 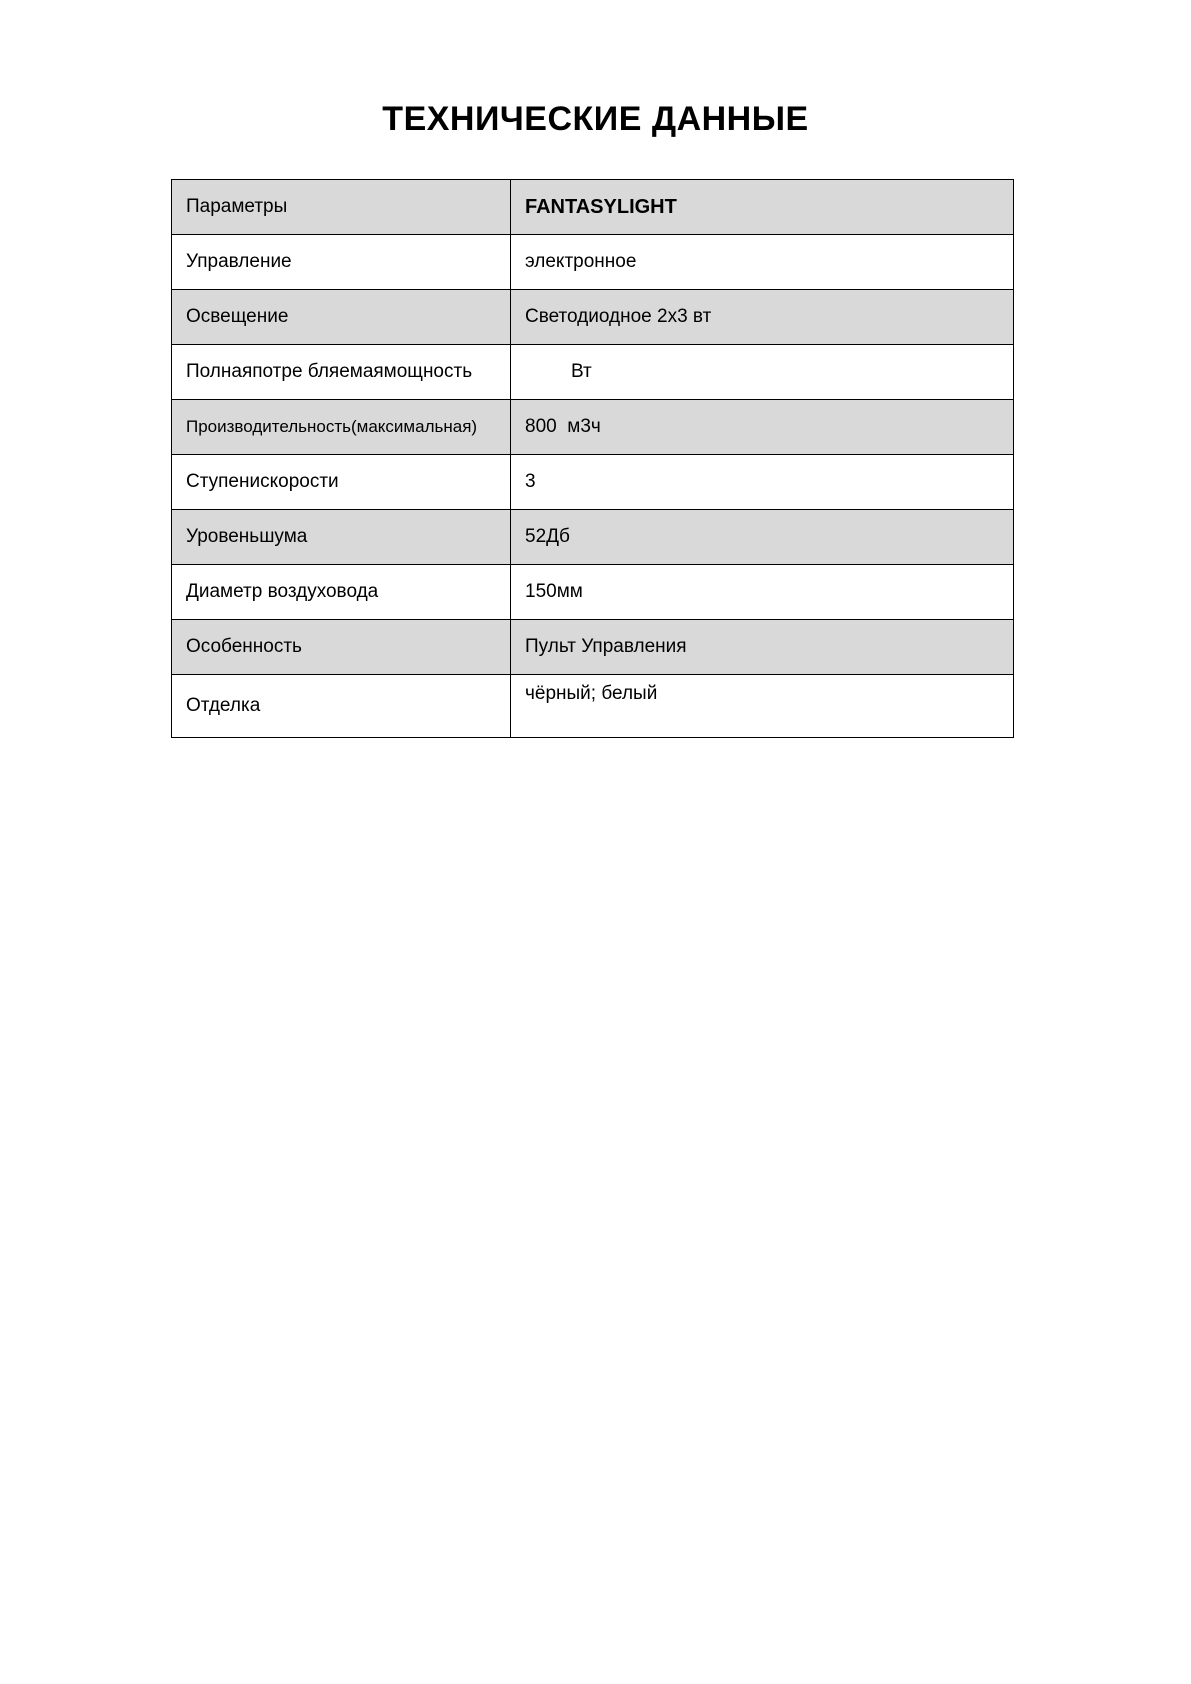 I want to click on value-cell: Пульт Управления, so click(x=762, y=647).